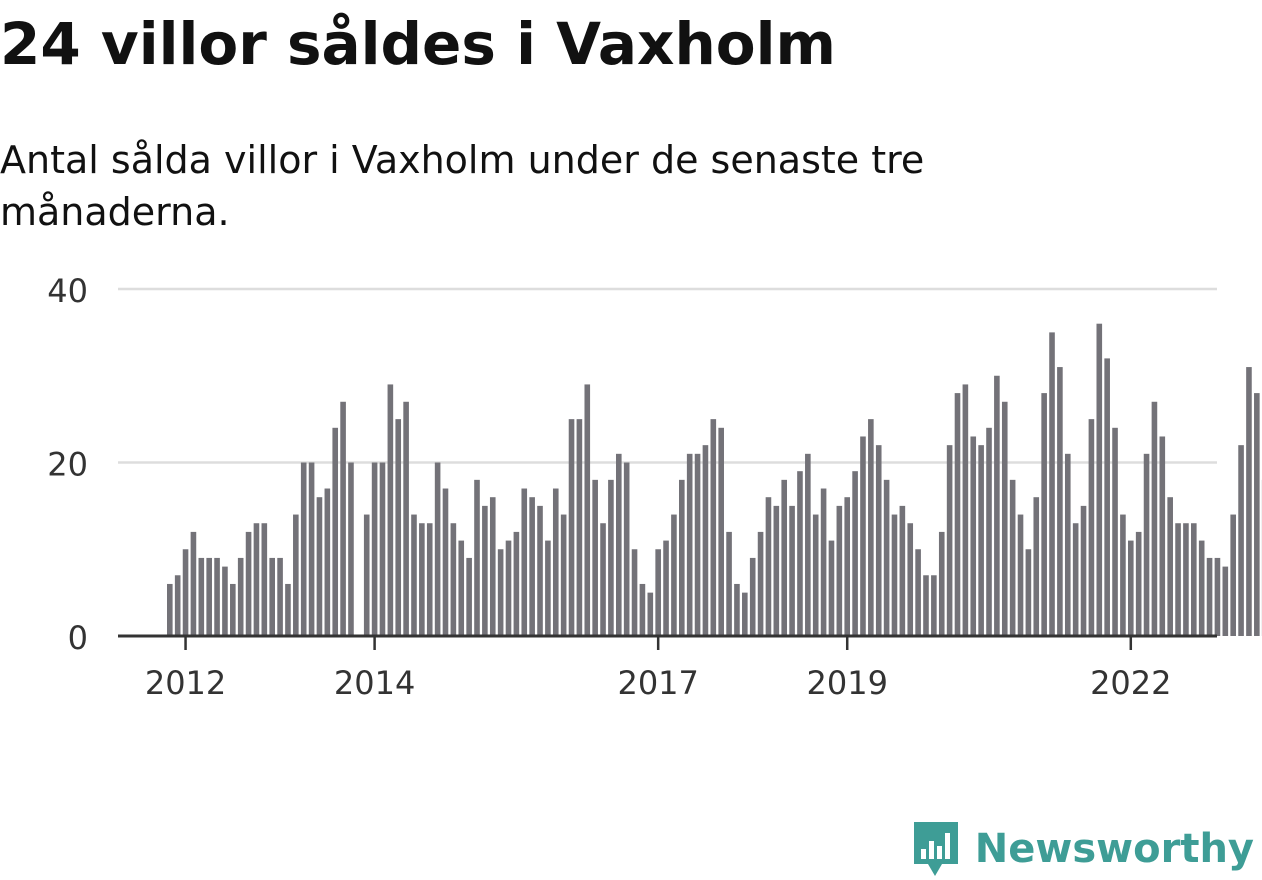 This screenshot has width=1262, height=880. Describe the element at coordinates (67, 291) in the screenshot. I see `y-tick-label: 40` at that location.